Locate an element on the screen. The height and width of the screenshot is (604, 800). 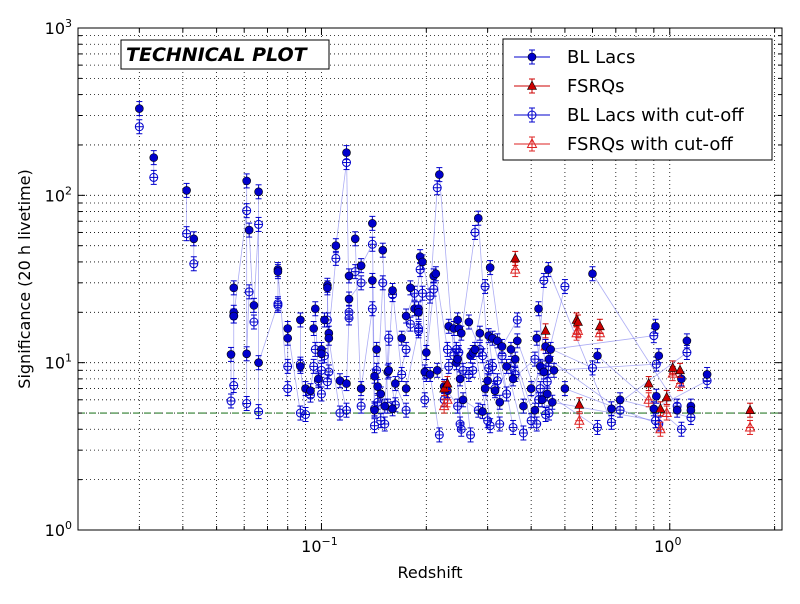
x-tick-label: 10⁰ is located at coordinates (667, 545).